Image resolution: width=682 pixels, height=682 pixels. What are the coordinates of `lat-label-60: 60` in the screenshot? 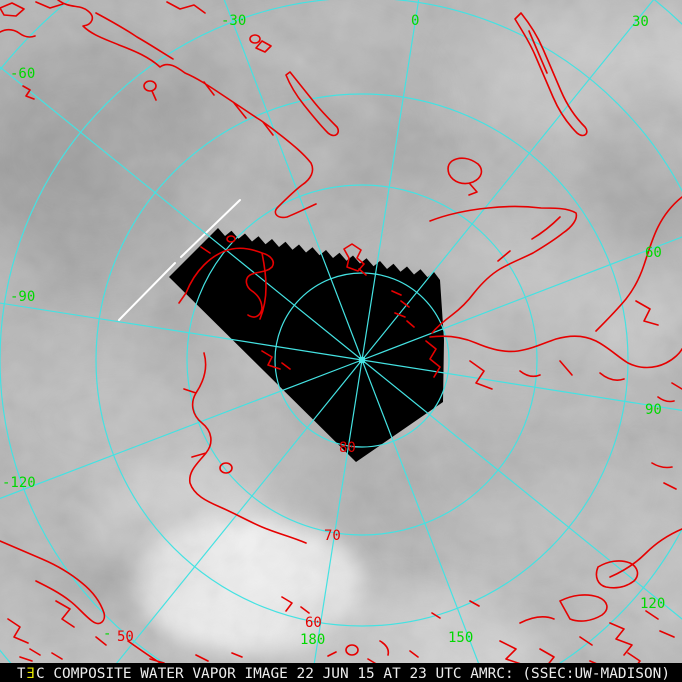 It's located at (313, 623).